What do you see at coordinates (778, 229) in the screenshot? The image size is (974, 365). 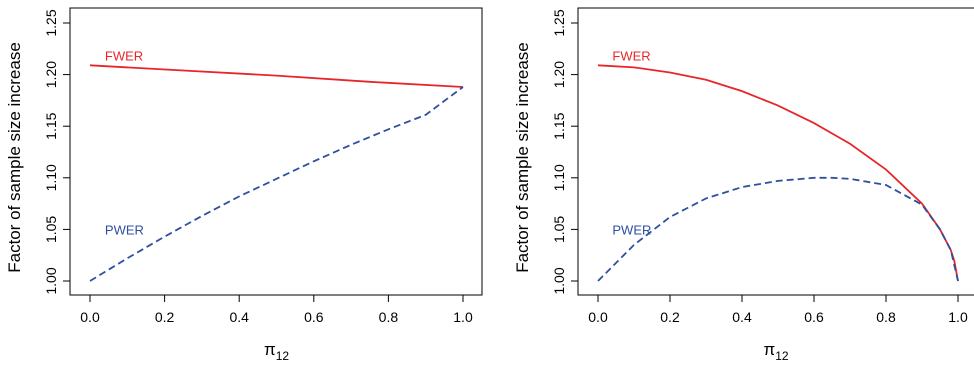 I see `series-line-pwer` at bounding box center [778, 229].